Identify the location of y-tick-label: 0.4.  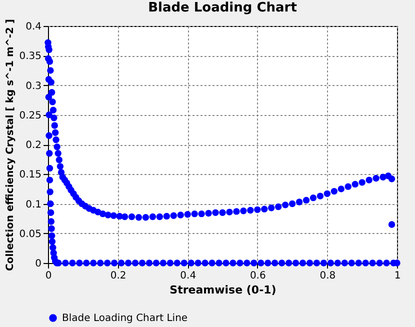
(34, 27).